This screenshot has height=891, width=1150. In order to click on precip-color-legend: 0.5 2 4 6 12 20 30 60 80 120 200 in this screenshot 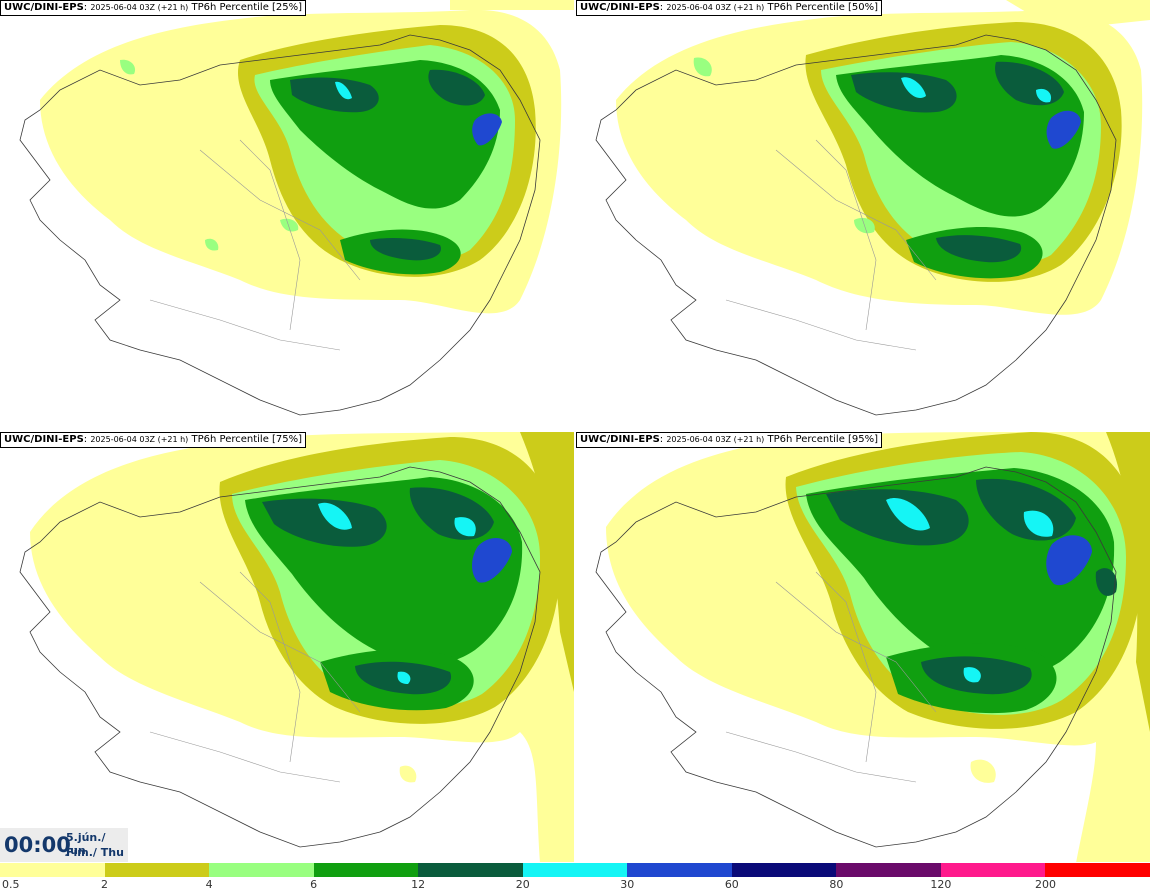, I will do `click(575, 876)`.